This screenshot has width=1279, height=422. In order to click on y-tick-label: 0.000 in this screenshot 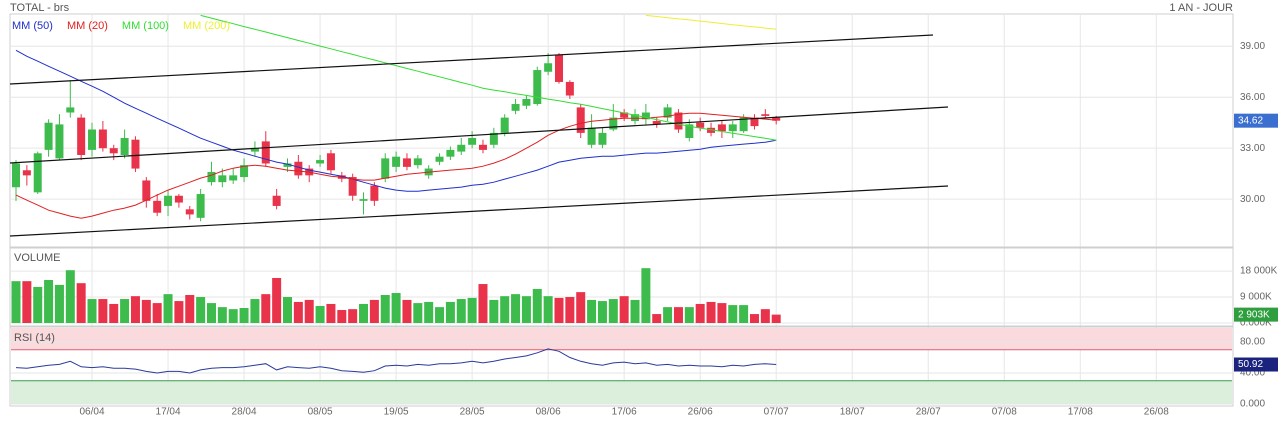, I will do `click(1252, 404)`.